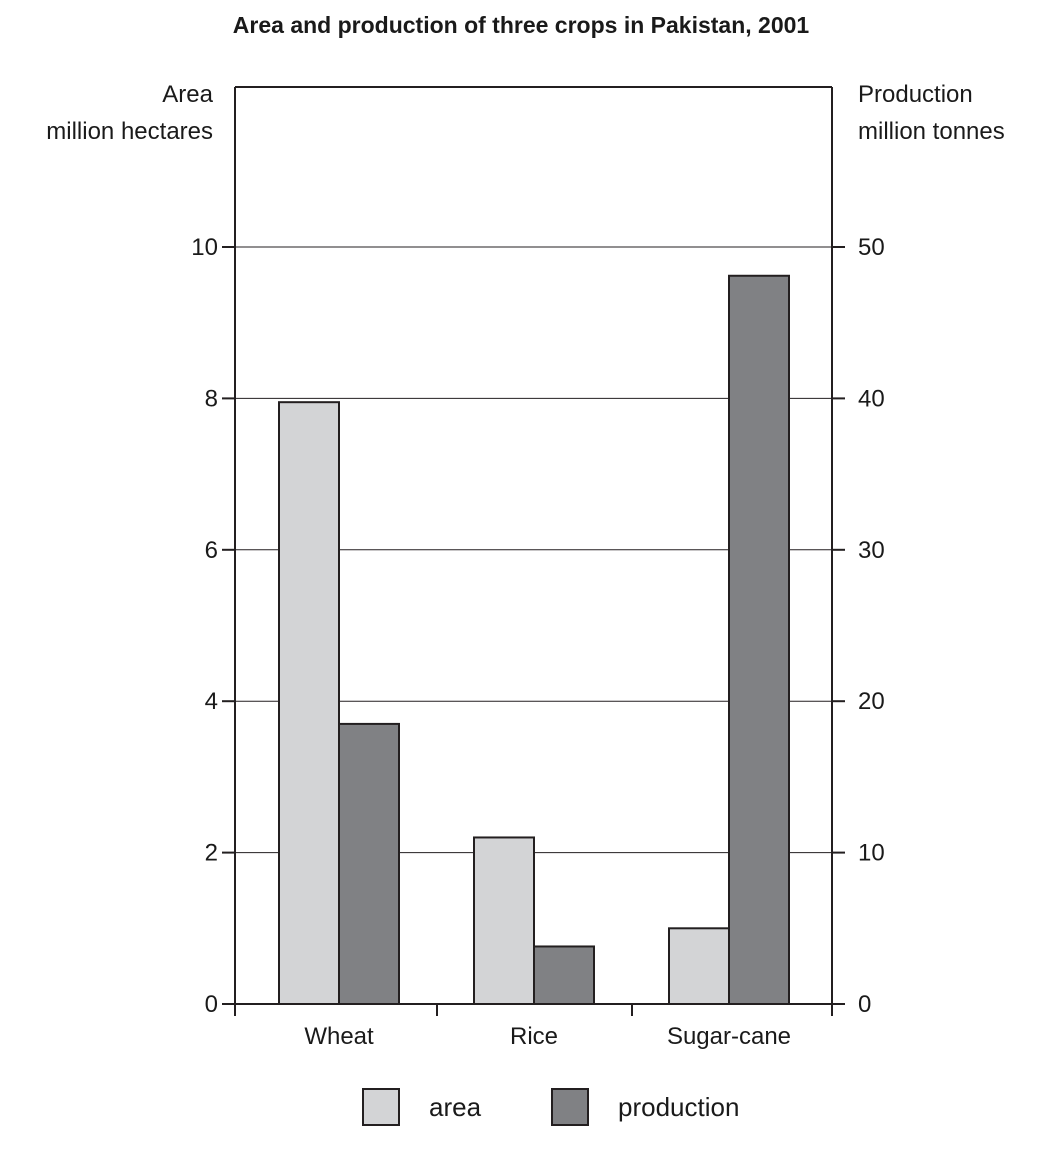 The height and width of the screenshot is (1151, 1043). Describe the element at coordinates (564, 975) in the screenshot. I see `bar-production-rice` at that location.